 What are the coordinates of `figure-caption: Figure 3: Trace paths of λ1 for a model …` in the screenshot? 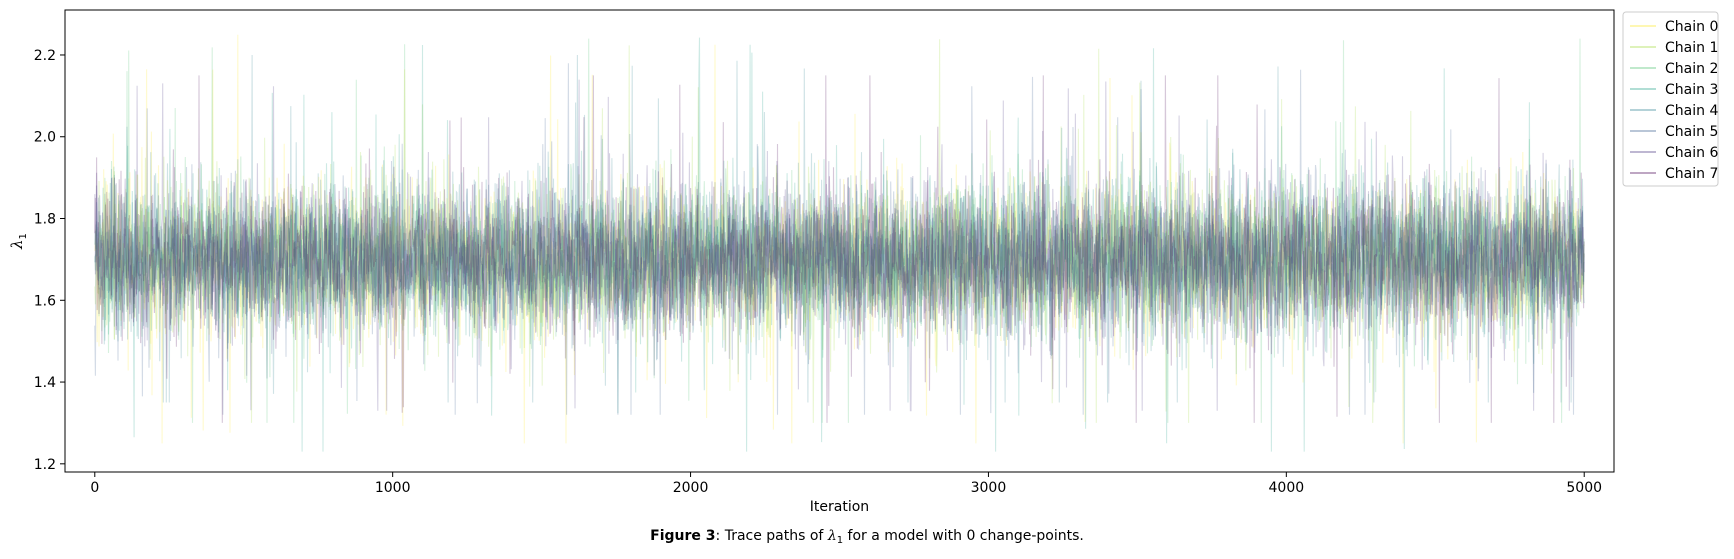 It's located at (867, 537).